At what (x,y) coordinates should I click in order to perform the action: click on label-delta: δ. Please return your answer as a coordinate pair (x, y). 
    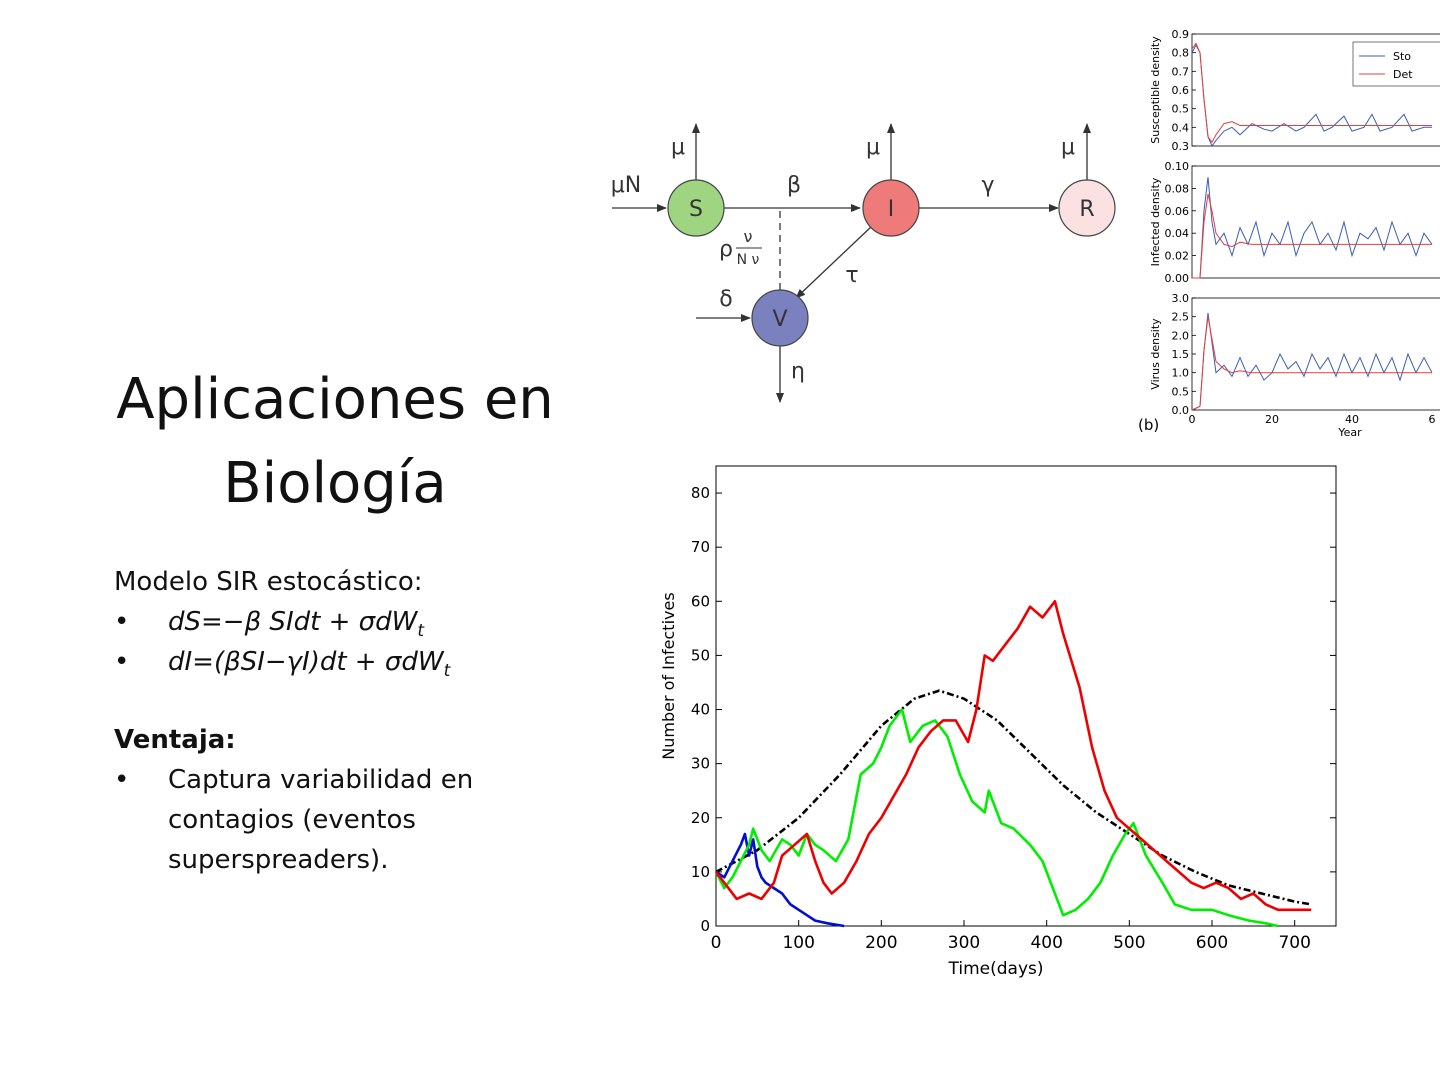
    Looking at the image, I should click on (725, 299).